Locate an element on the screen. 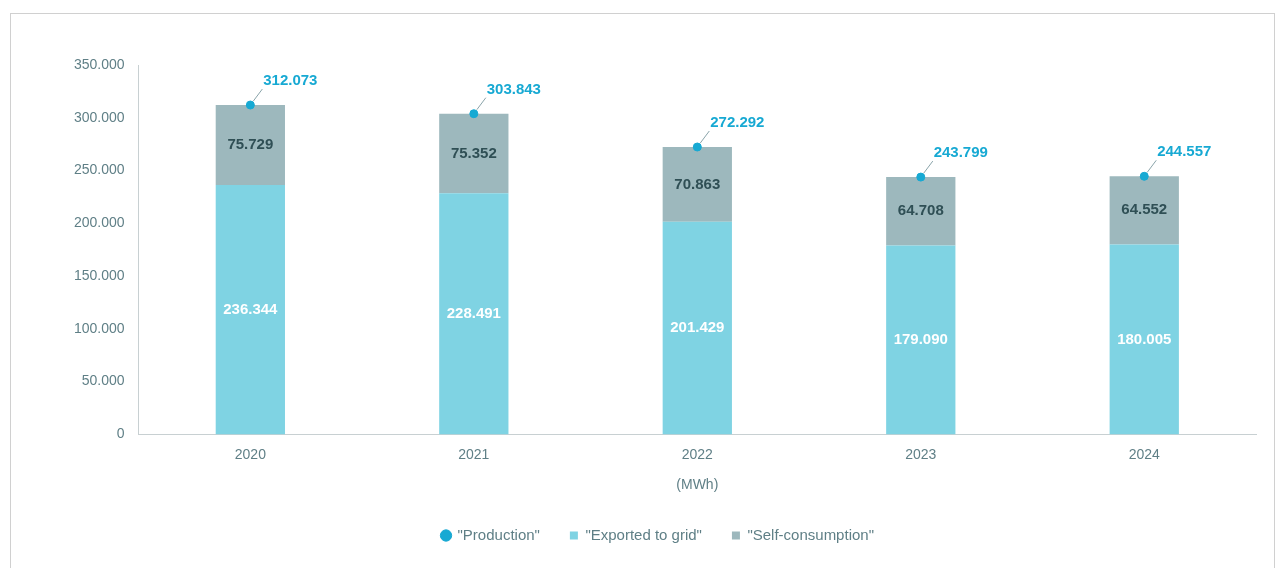  data-label: 272.292 is located at coordinates (737, 122).